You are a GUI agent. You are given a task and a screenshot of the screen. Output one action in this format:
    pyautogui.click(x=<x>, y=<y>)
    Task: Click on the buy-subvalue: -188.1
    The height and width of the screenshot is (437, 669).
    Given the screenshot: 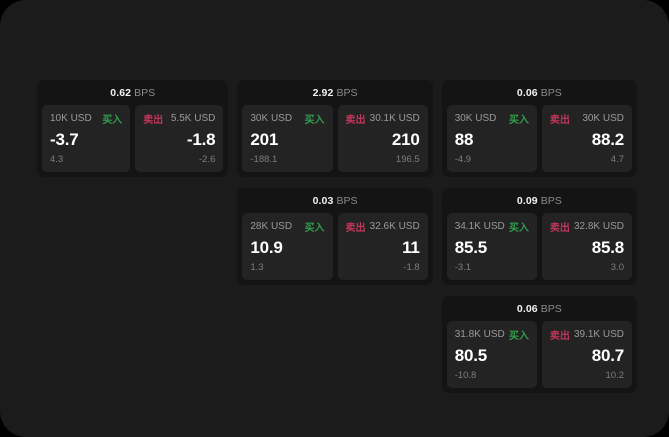 What is the action you would take?
    pyautogui.click(x=264, y=159)
    